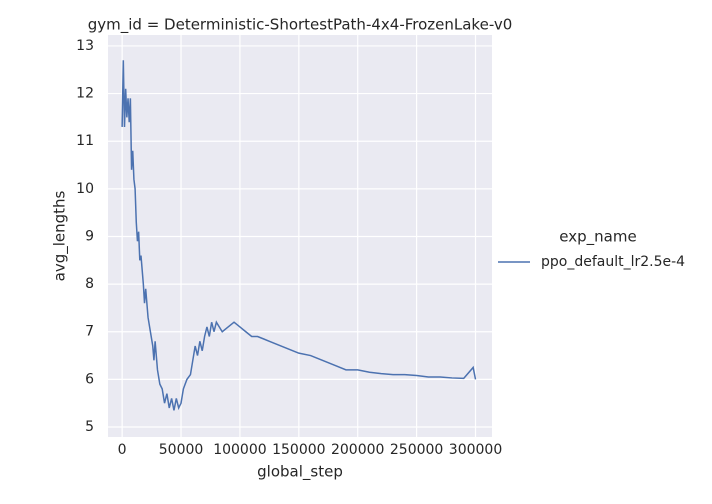 This screenshot has width=712, height=504. I want to click on y-tick-label: 5, so click(89, 427).